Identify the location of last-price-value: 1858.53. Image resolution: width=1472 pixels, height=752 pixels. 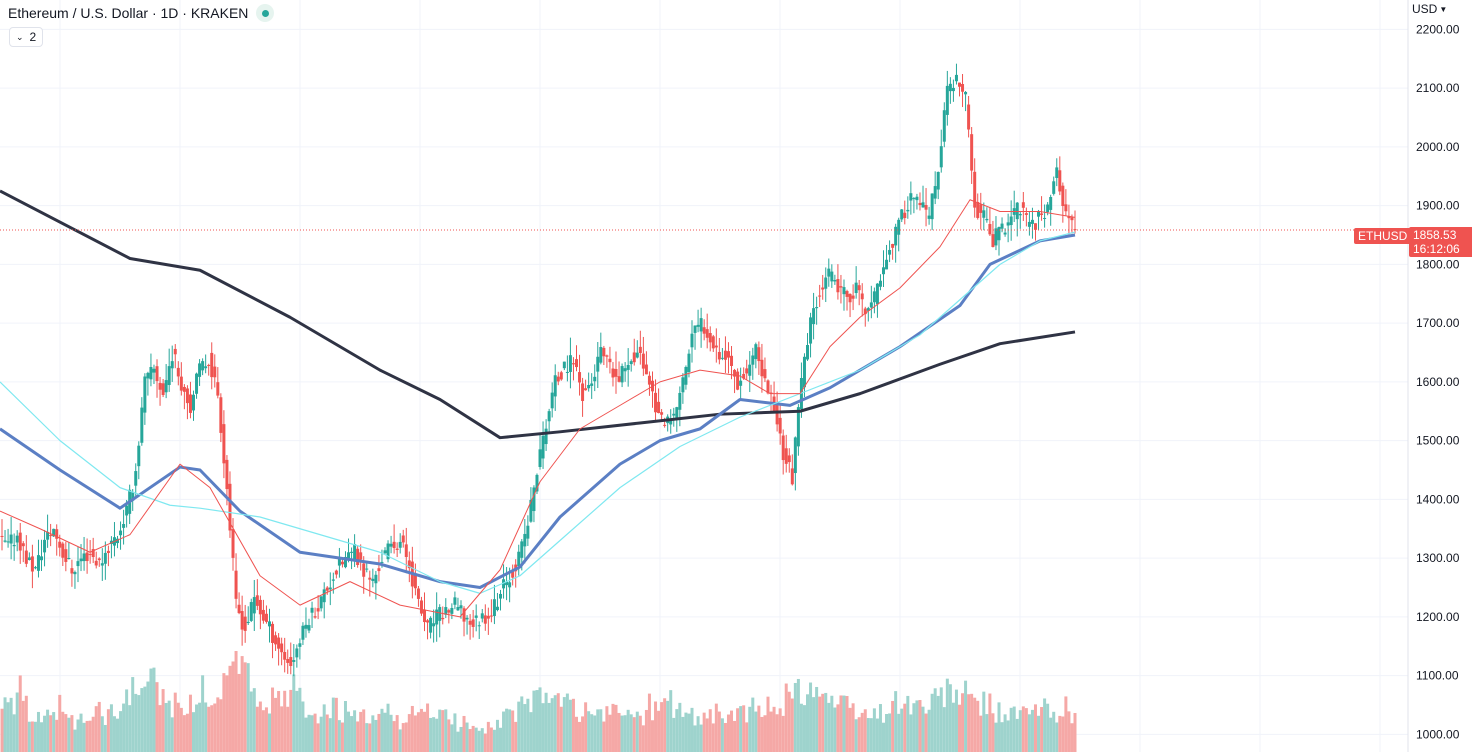
(1435, 235).